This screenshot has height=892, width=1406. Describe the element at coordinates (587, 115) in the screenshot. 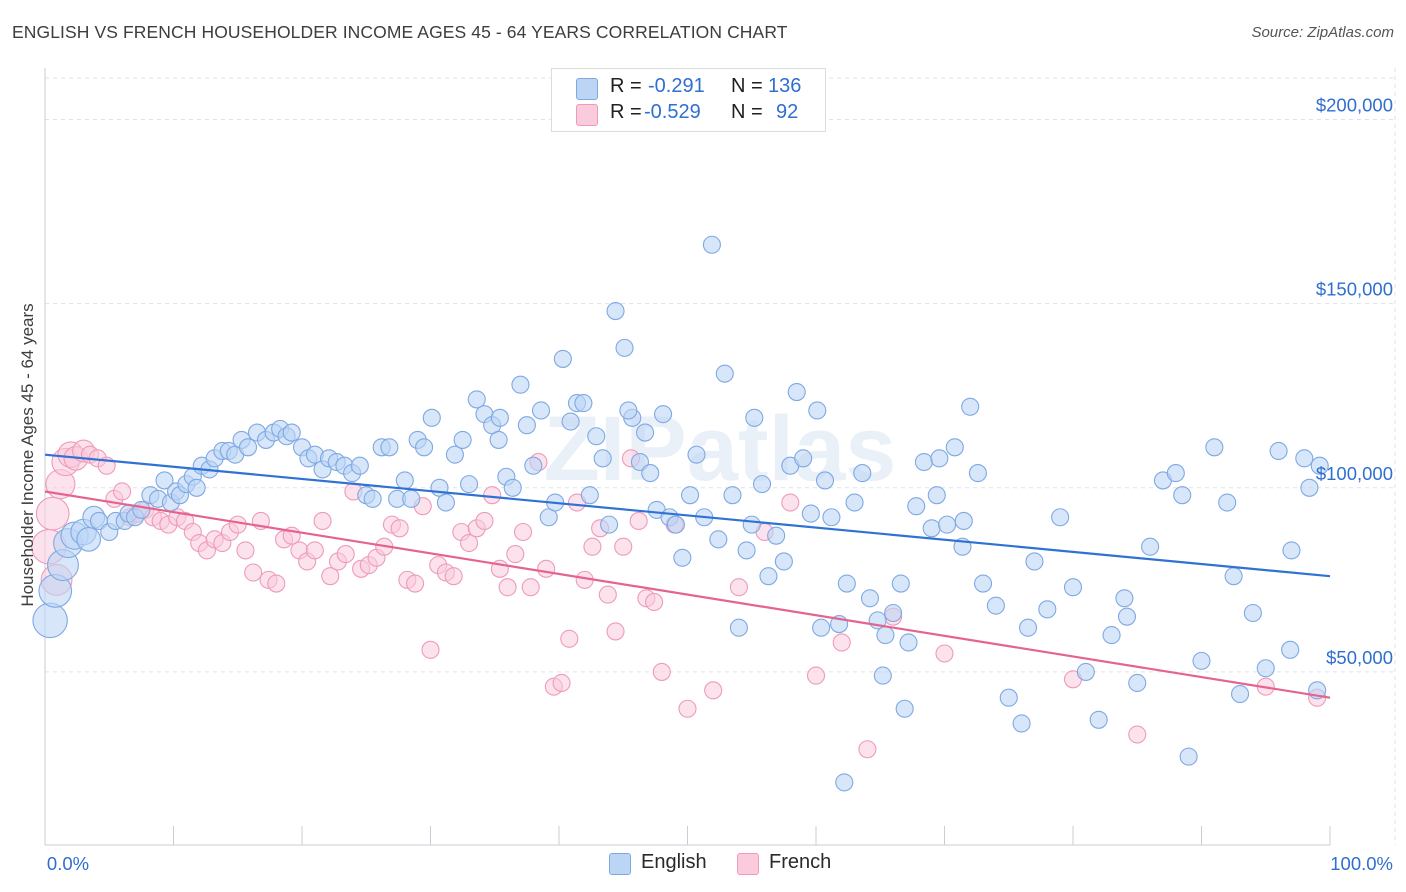

I see `french-swatch` at that location.